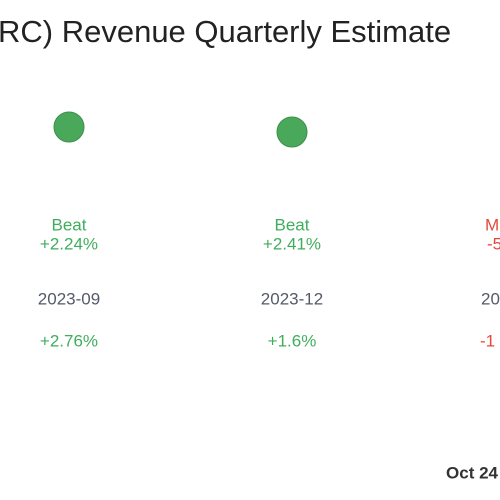 The height and width of the screenshot is (500, 500). I want to click on surprise-label: +2.41%, so click(292, 243).